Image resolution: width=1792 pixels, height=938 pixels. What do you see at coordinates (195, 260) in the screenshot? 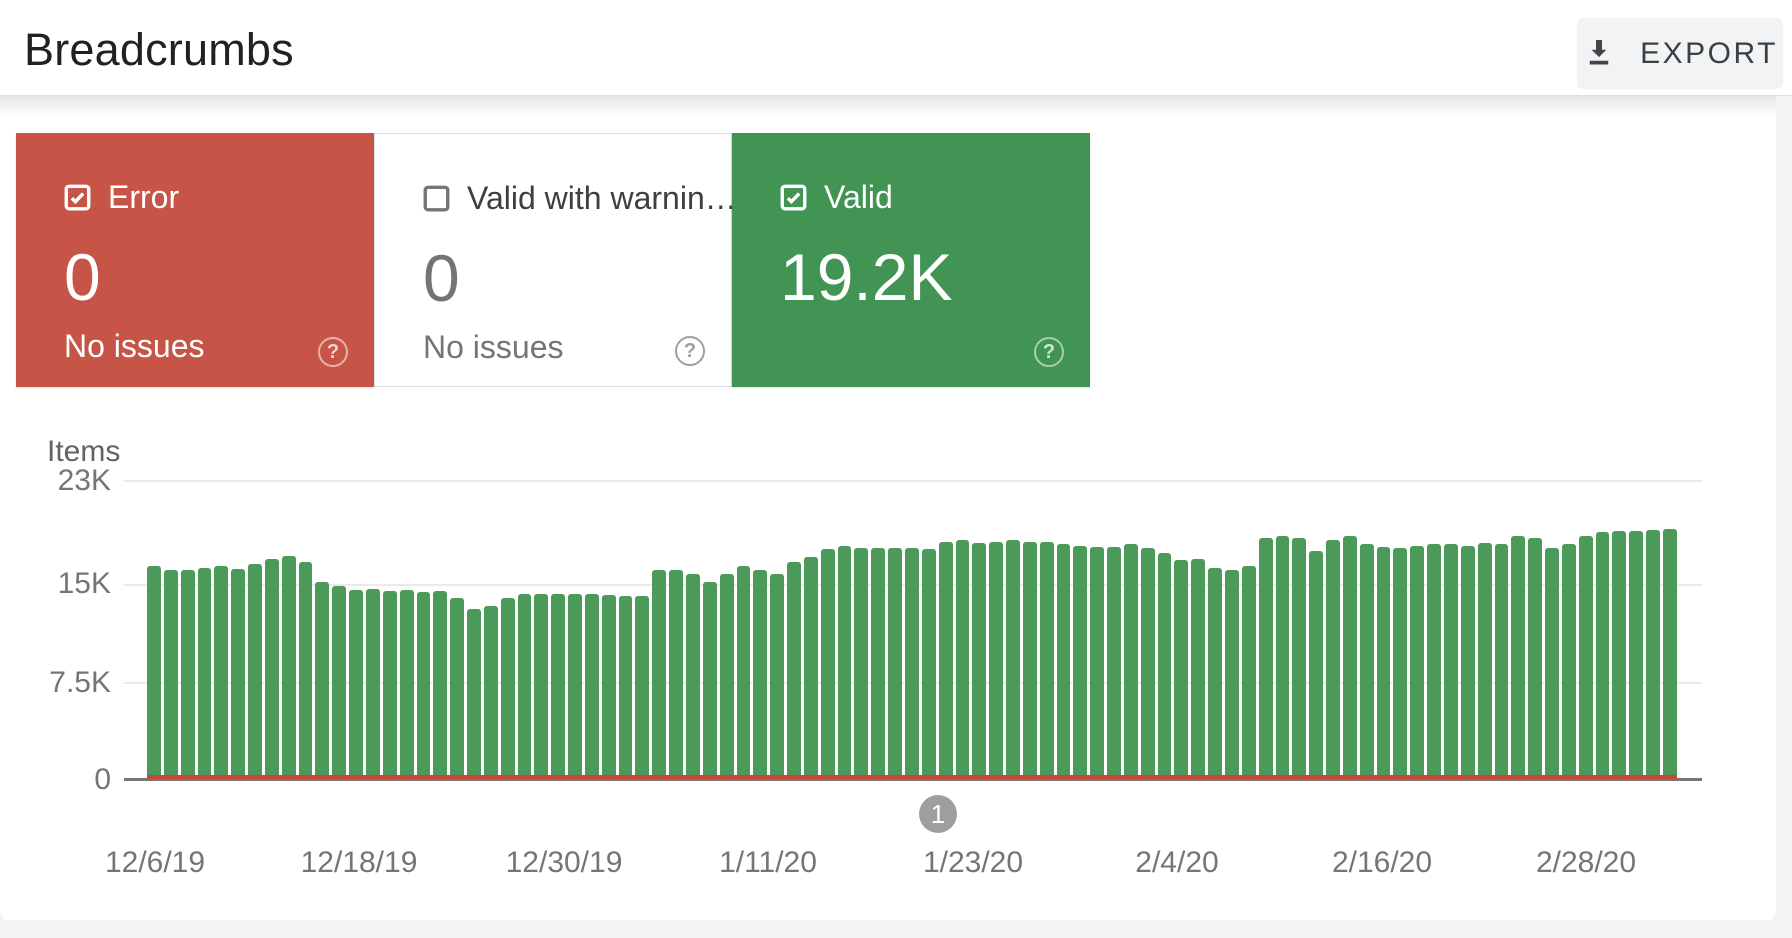
I see `error-card: Error 0 No issues ?` at bounding box center [195, 260].